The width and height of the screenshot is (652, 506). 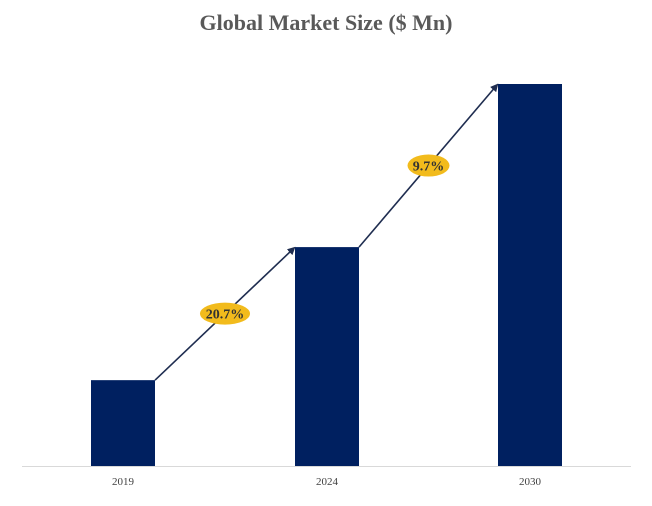 I want to click on x-axis: 2019 2024 2030, so click(x=326, y=477).